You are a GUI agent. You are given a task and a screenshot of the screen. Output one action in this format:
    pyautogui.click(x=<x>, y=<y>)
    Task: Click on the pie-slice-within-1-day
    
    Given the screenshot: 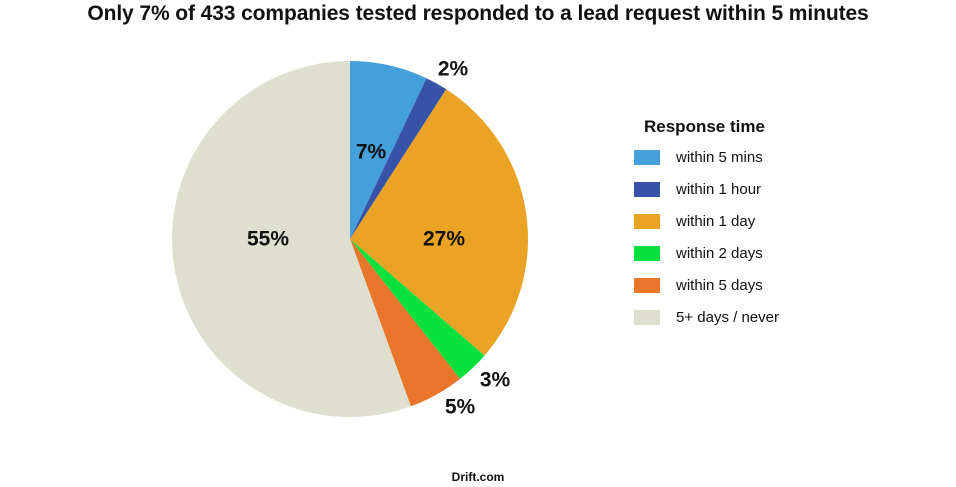 What is the action you would take?
    pyautogui.click(x=439, y=222)
    